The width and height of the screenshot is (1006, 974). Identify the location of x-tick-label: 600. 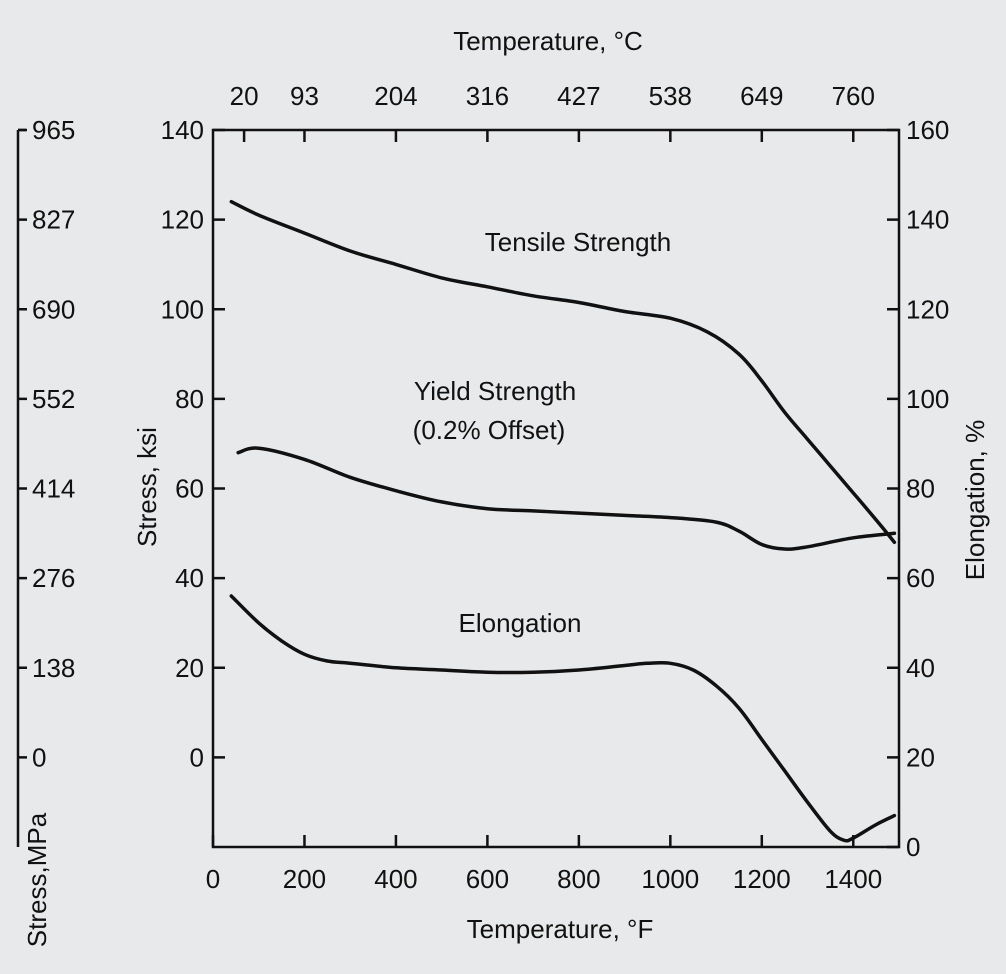
(487, 879).